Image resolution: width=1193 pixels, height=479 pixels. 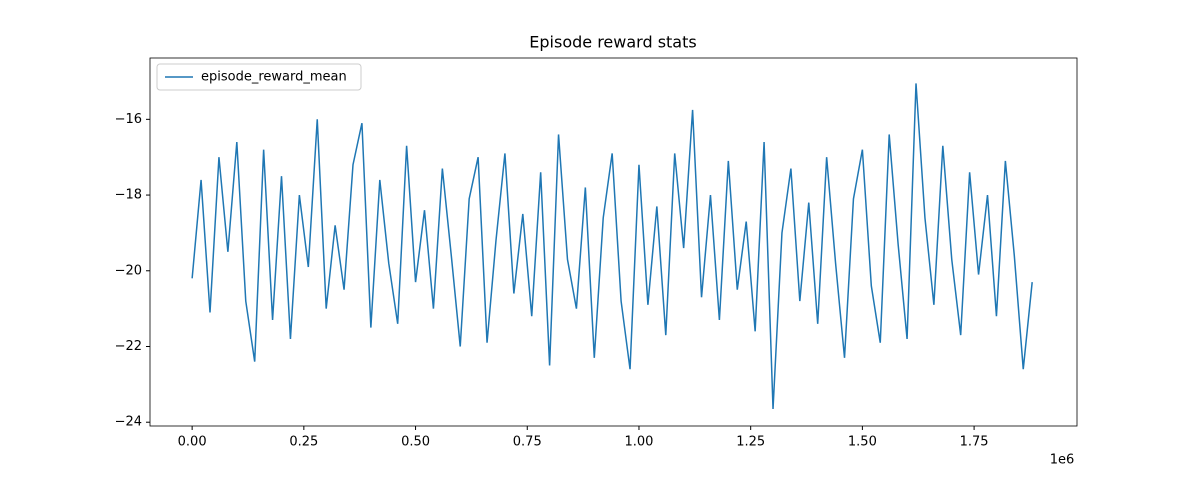 I want to click on y-tick-label: −16, so click(x=128, y=119).